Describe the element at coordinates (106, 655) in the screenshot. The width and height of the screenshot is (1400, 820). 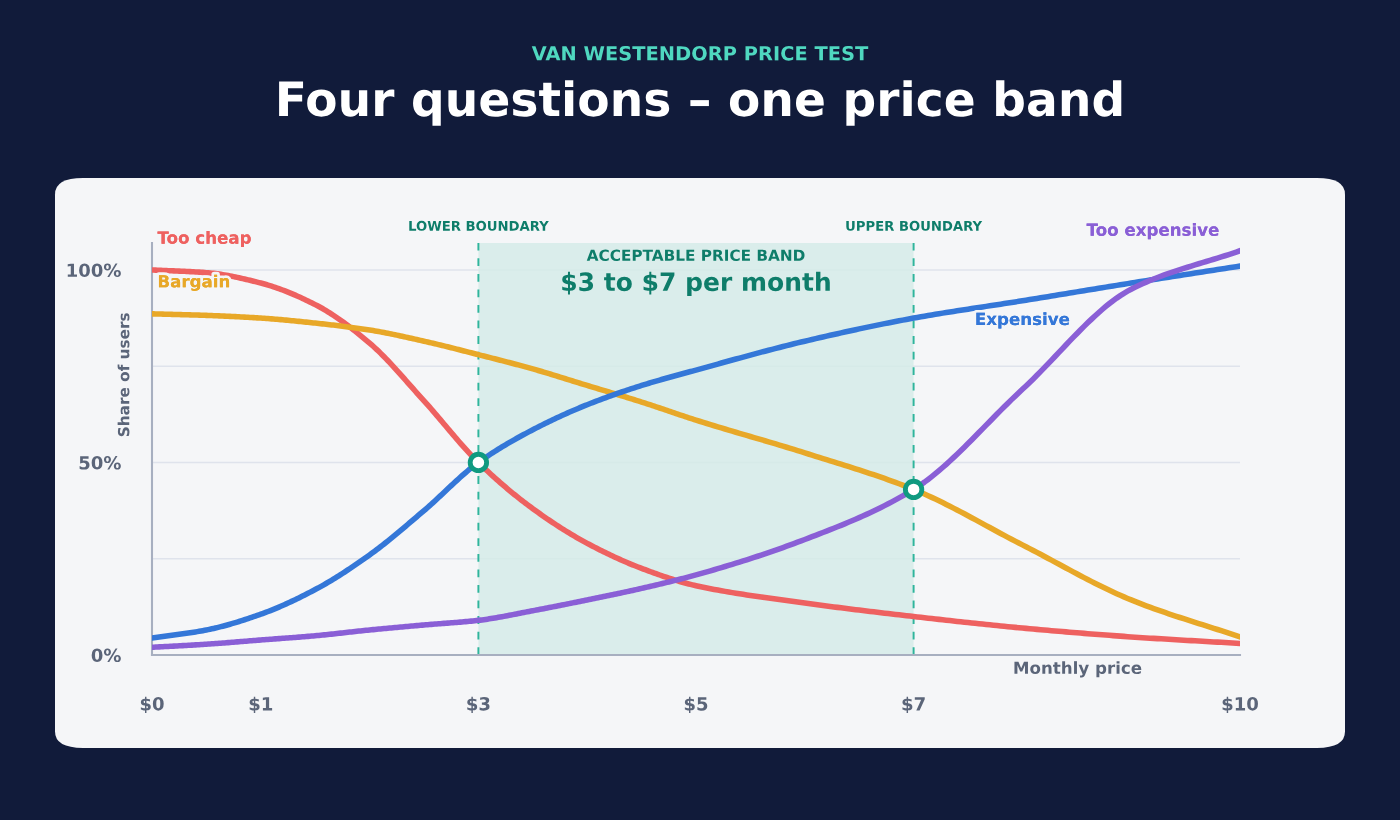
I see `y-tick-label: 0%` at that location.